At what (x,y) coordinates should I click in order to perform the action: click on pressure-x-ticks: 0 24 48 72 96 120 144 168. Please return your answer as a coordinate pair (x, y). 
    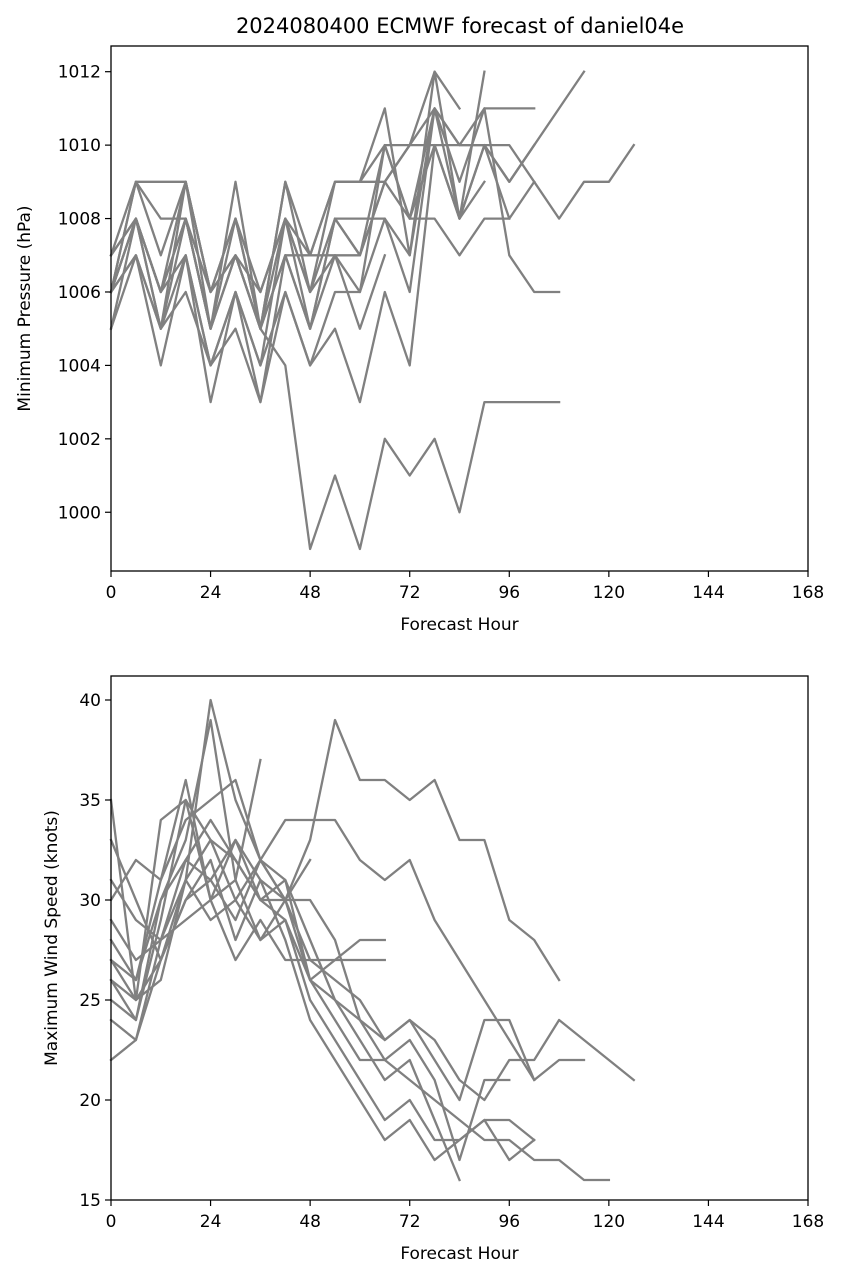
    Looking at the image, I should click on (465, 587).